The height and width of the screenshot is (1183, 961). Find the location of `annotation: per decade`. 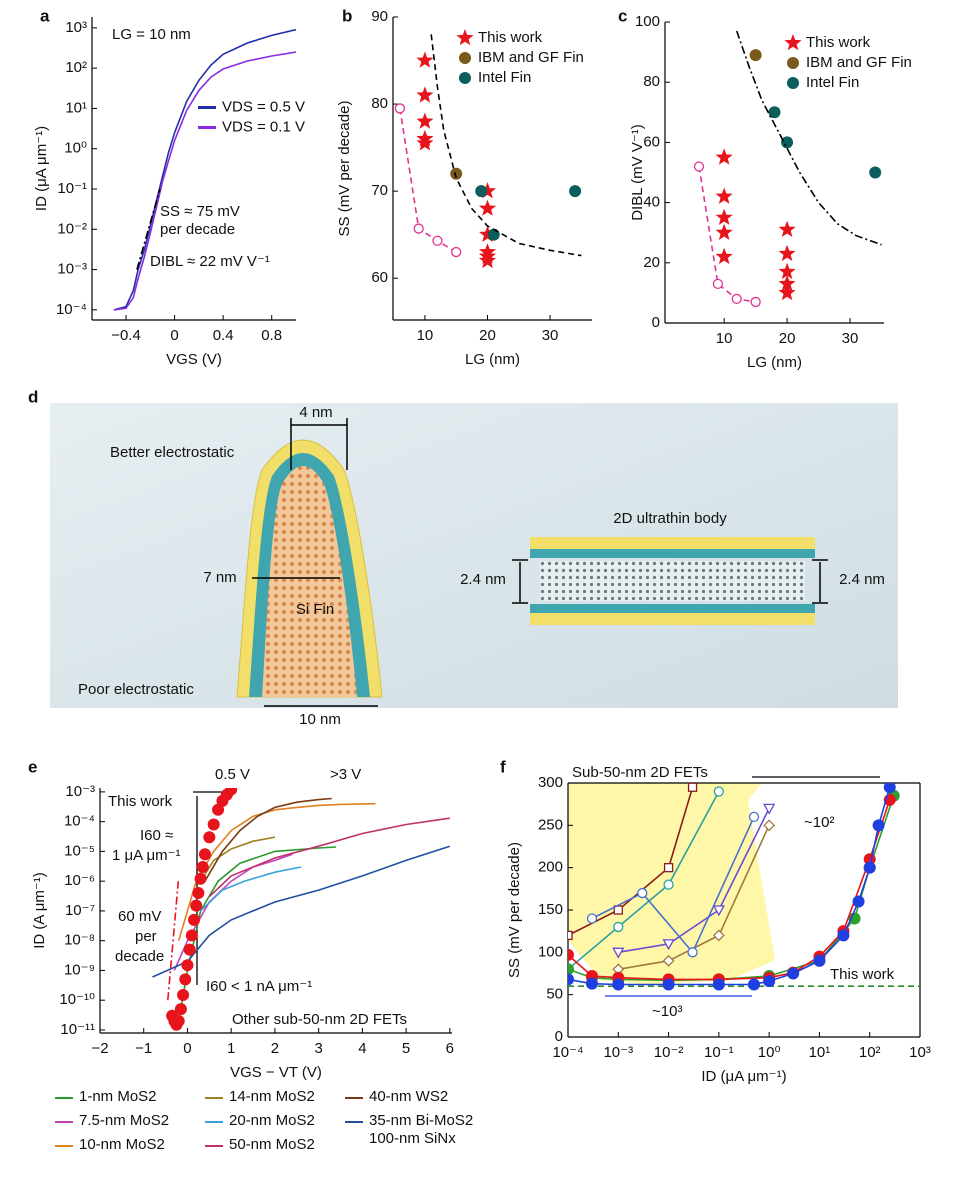

annotation: per decade is located at coordinates (197, 229).